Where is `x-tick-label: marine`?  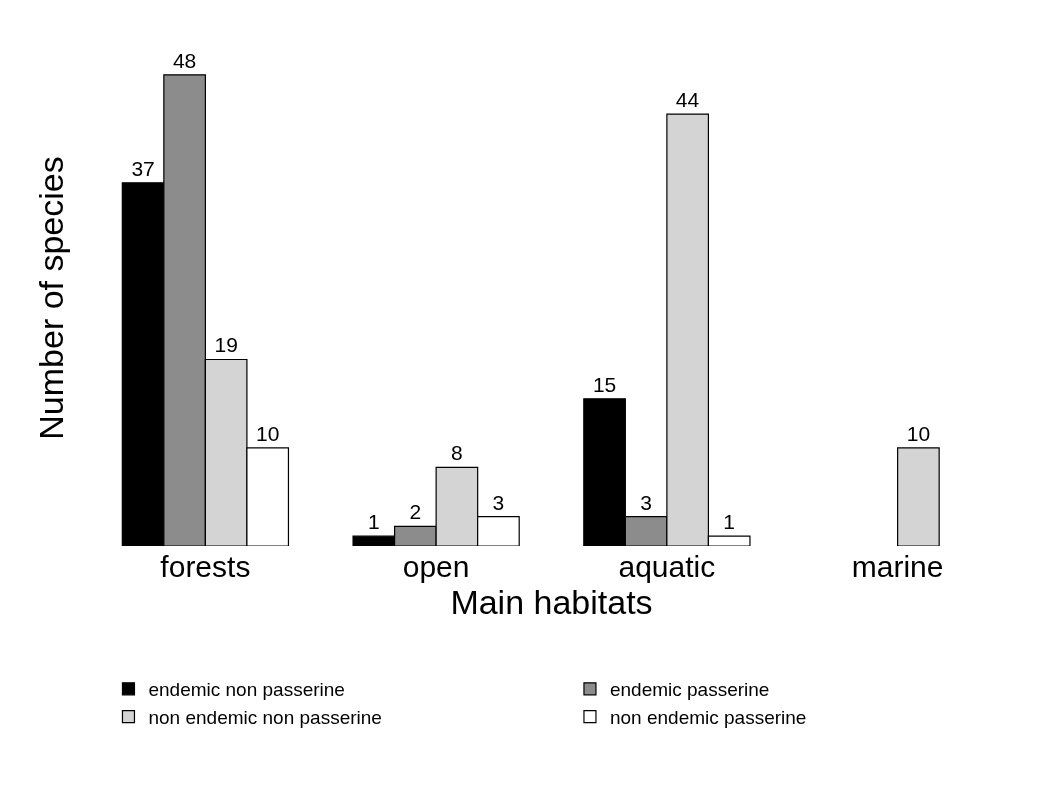 x-tick-label: marine is located at coordinates (897, 566).